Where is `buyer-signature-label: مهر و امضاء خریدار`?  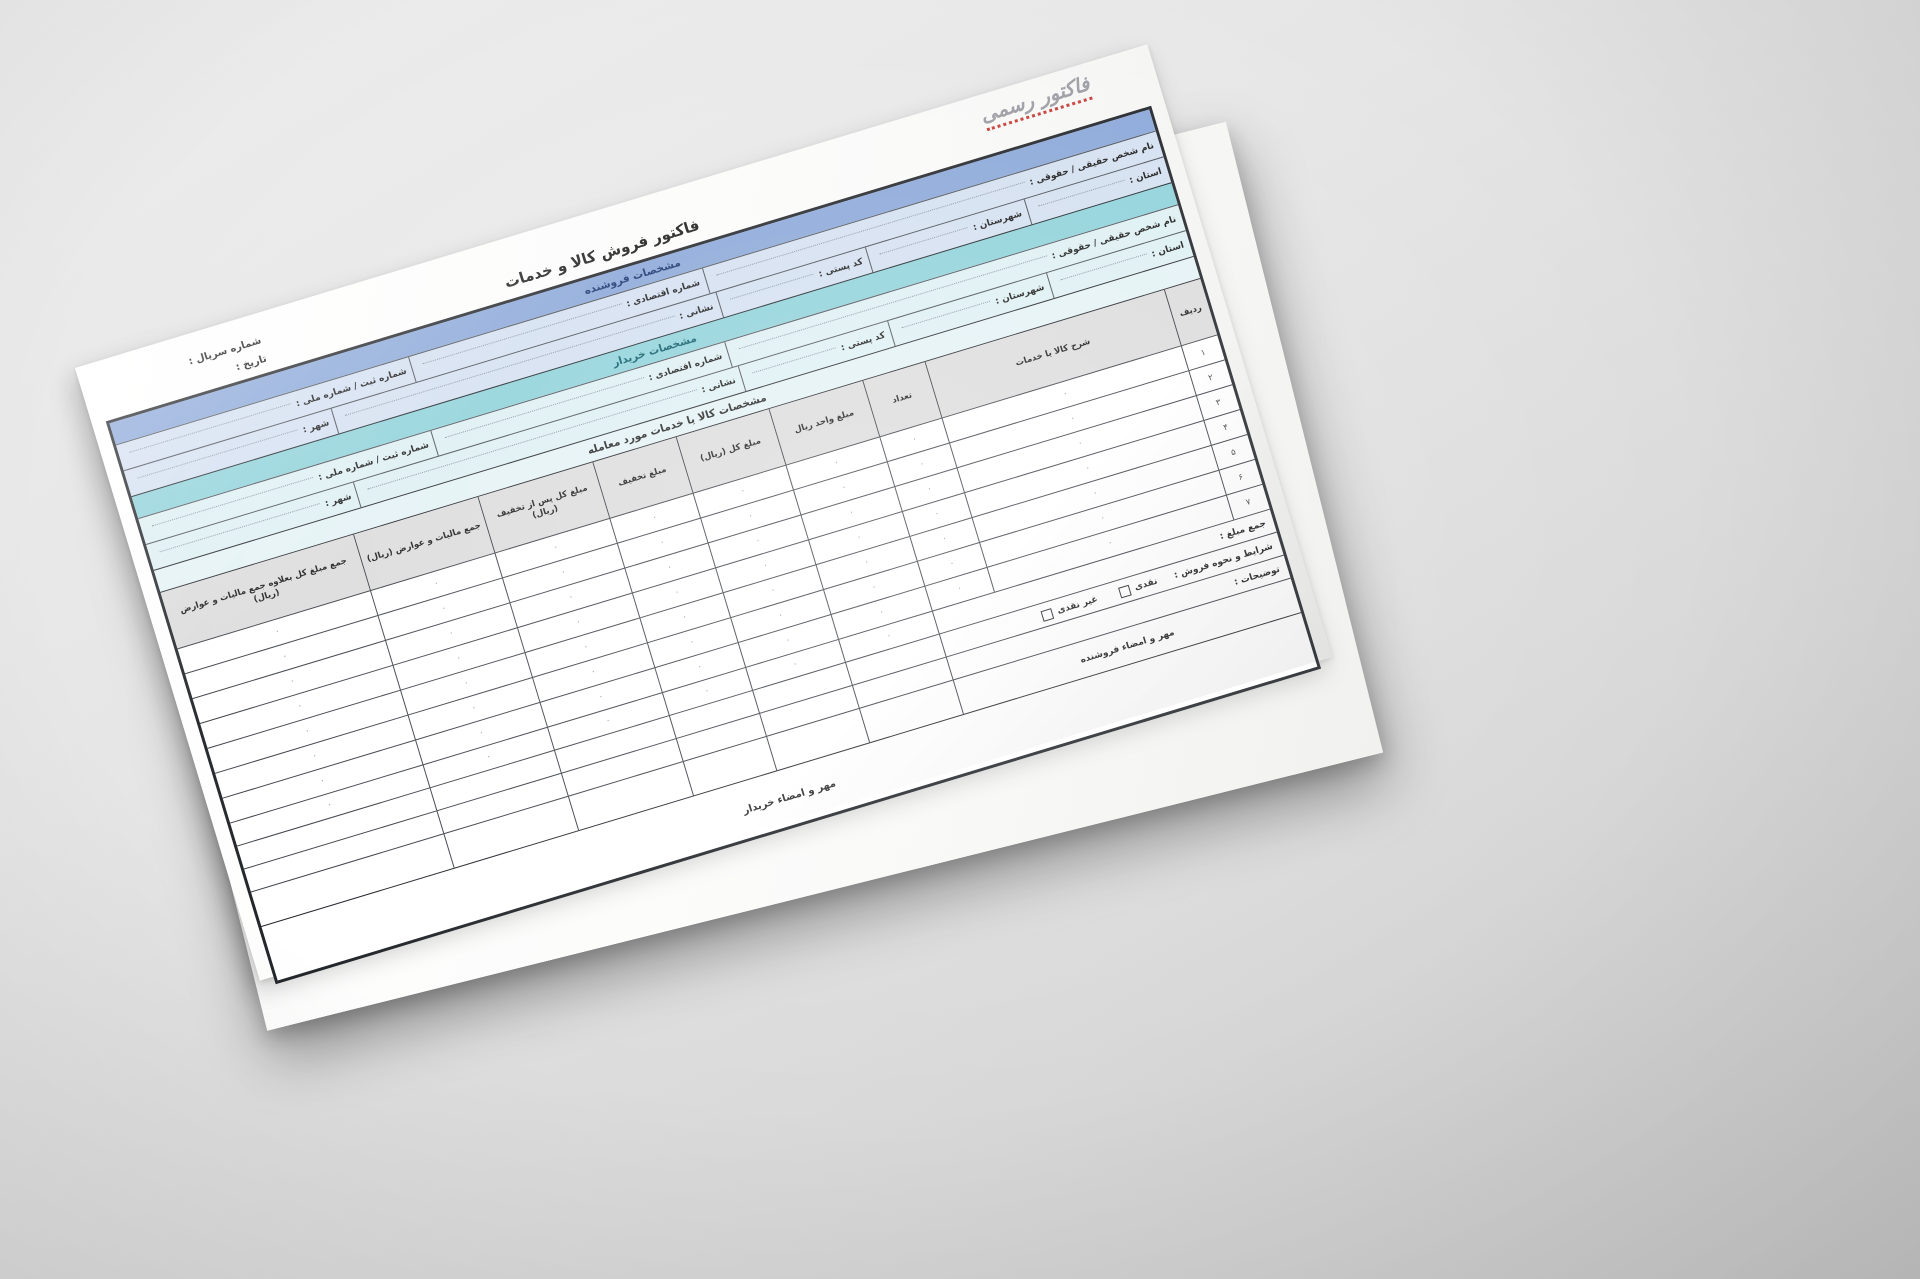
buyer-signature-label: مهر و امضاء خریدار is located at coordinates (789, 796).